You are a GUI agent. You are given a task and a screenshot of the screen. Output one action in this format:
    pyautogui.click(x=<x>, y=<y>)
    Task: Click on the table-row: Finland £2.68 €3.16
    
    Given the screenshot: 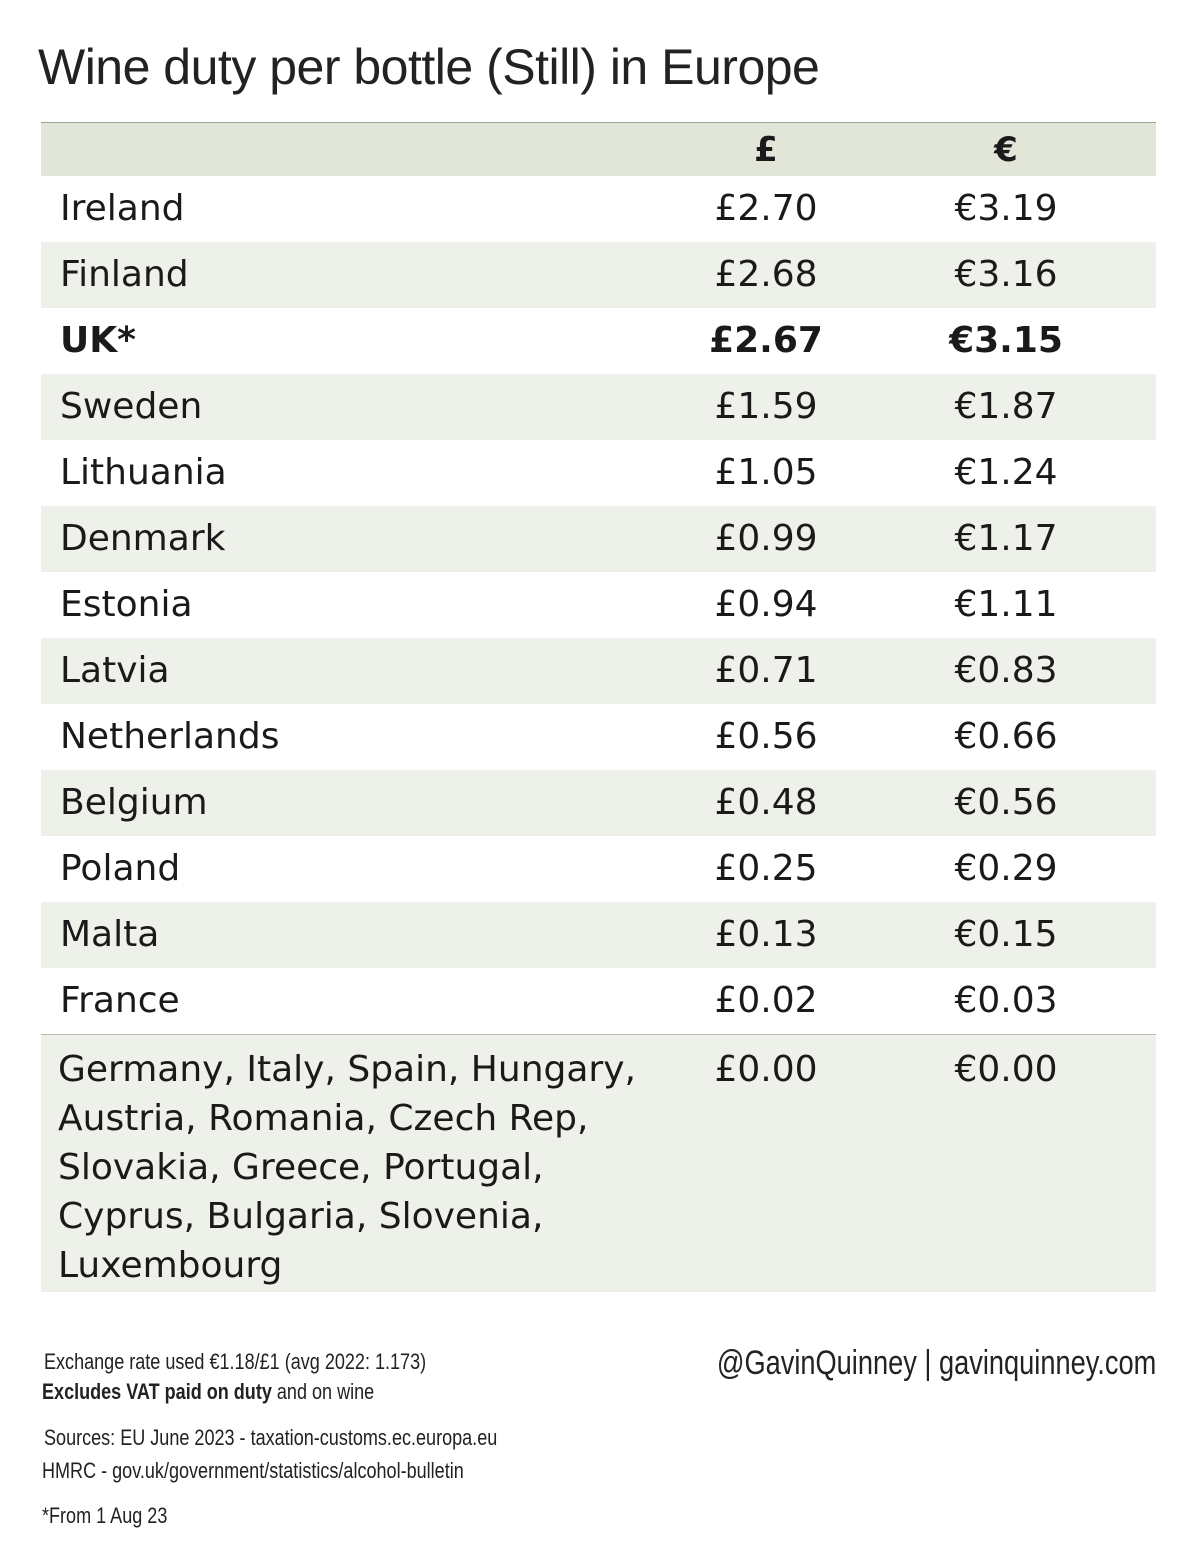 What is the action you would take?
    pyautogui.click(x=598, y=275)
    